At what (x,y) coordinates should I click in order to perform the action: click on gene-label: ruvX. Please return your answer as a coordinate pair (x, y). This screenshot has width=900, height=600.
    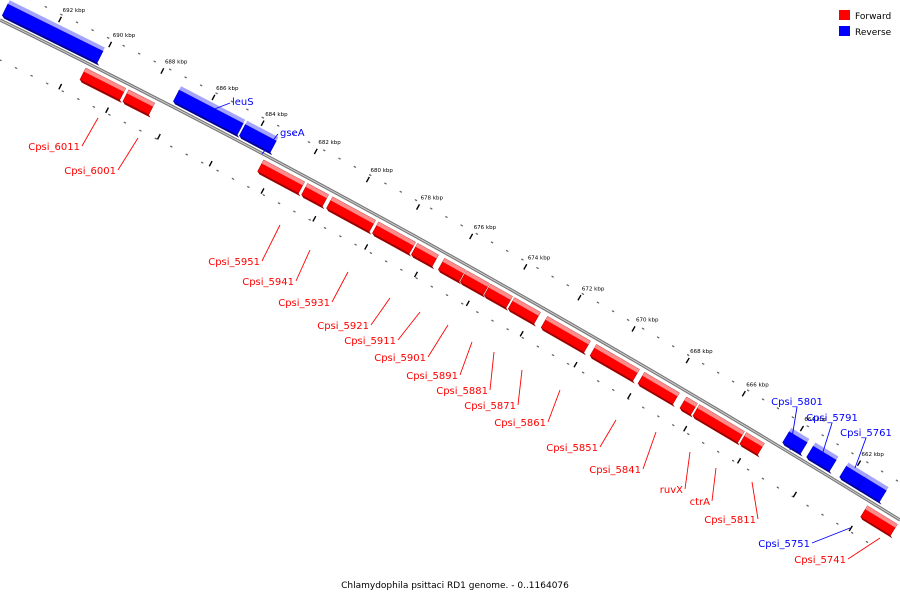
    Looking at the image, I should click on (671, 490).